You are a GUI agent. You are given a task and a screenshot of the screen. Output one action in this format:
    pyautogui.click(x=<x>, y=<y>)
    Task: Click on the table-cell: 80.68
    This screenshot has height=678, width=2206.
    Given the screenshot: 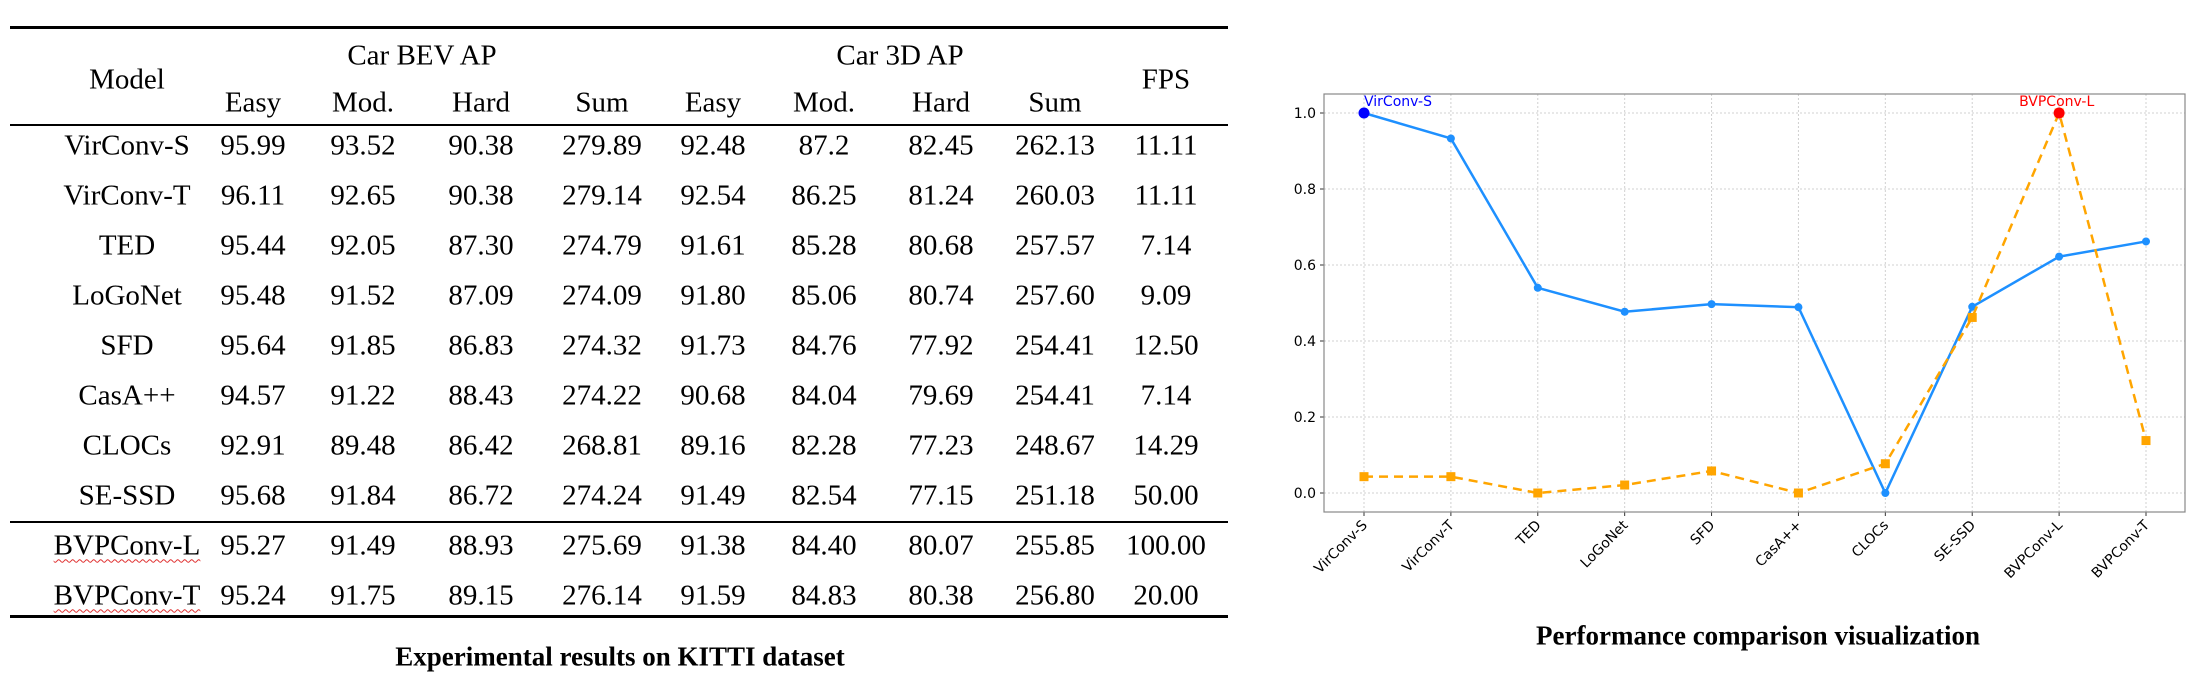 What is the action you would take?
    pyautogui.click(x=941, y=245)
    